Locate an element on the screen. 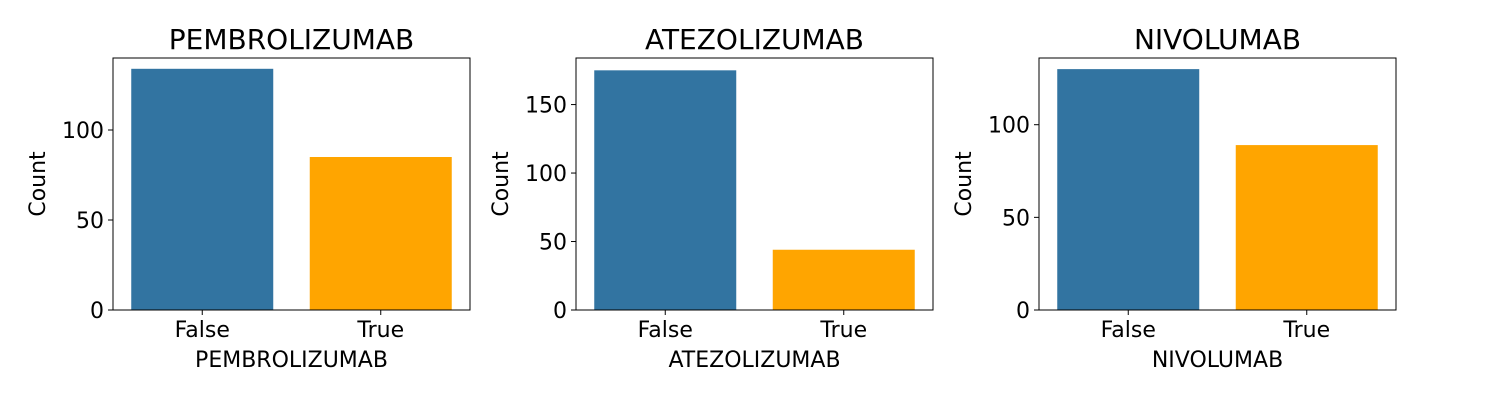 This screenshot has height=400, width=1500. chart-title: ATEZOLIZUMAB is located at coordinates (754, 39).